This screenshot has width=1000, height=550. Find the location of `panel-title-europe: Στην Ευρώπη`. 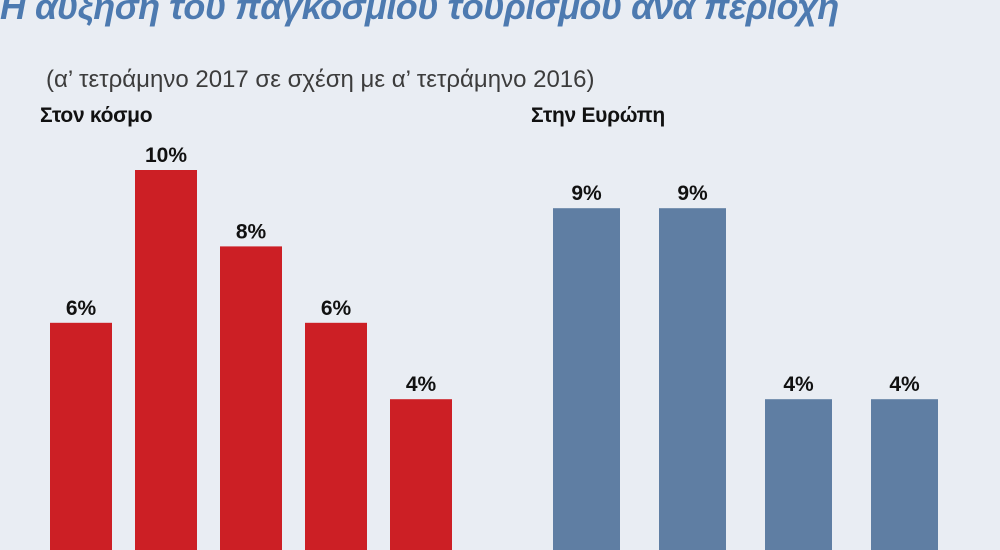

panel-title-europe: Στην Ευρώπη is located at coordinates (598, 115).